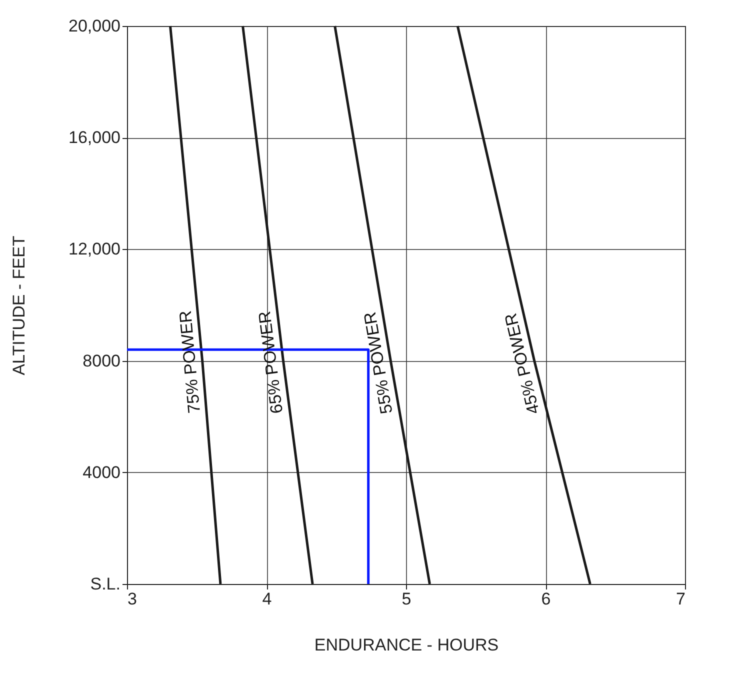 This screenshot has width=753, height=673. What do you see at coordinates (267, 599) in the screenshot?
I see `x-tick-label: 4` at bounding box center [267, 599].